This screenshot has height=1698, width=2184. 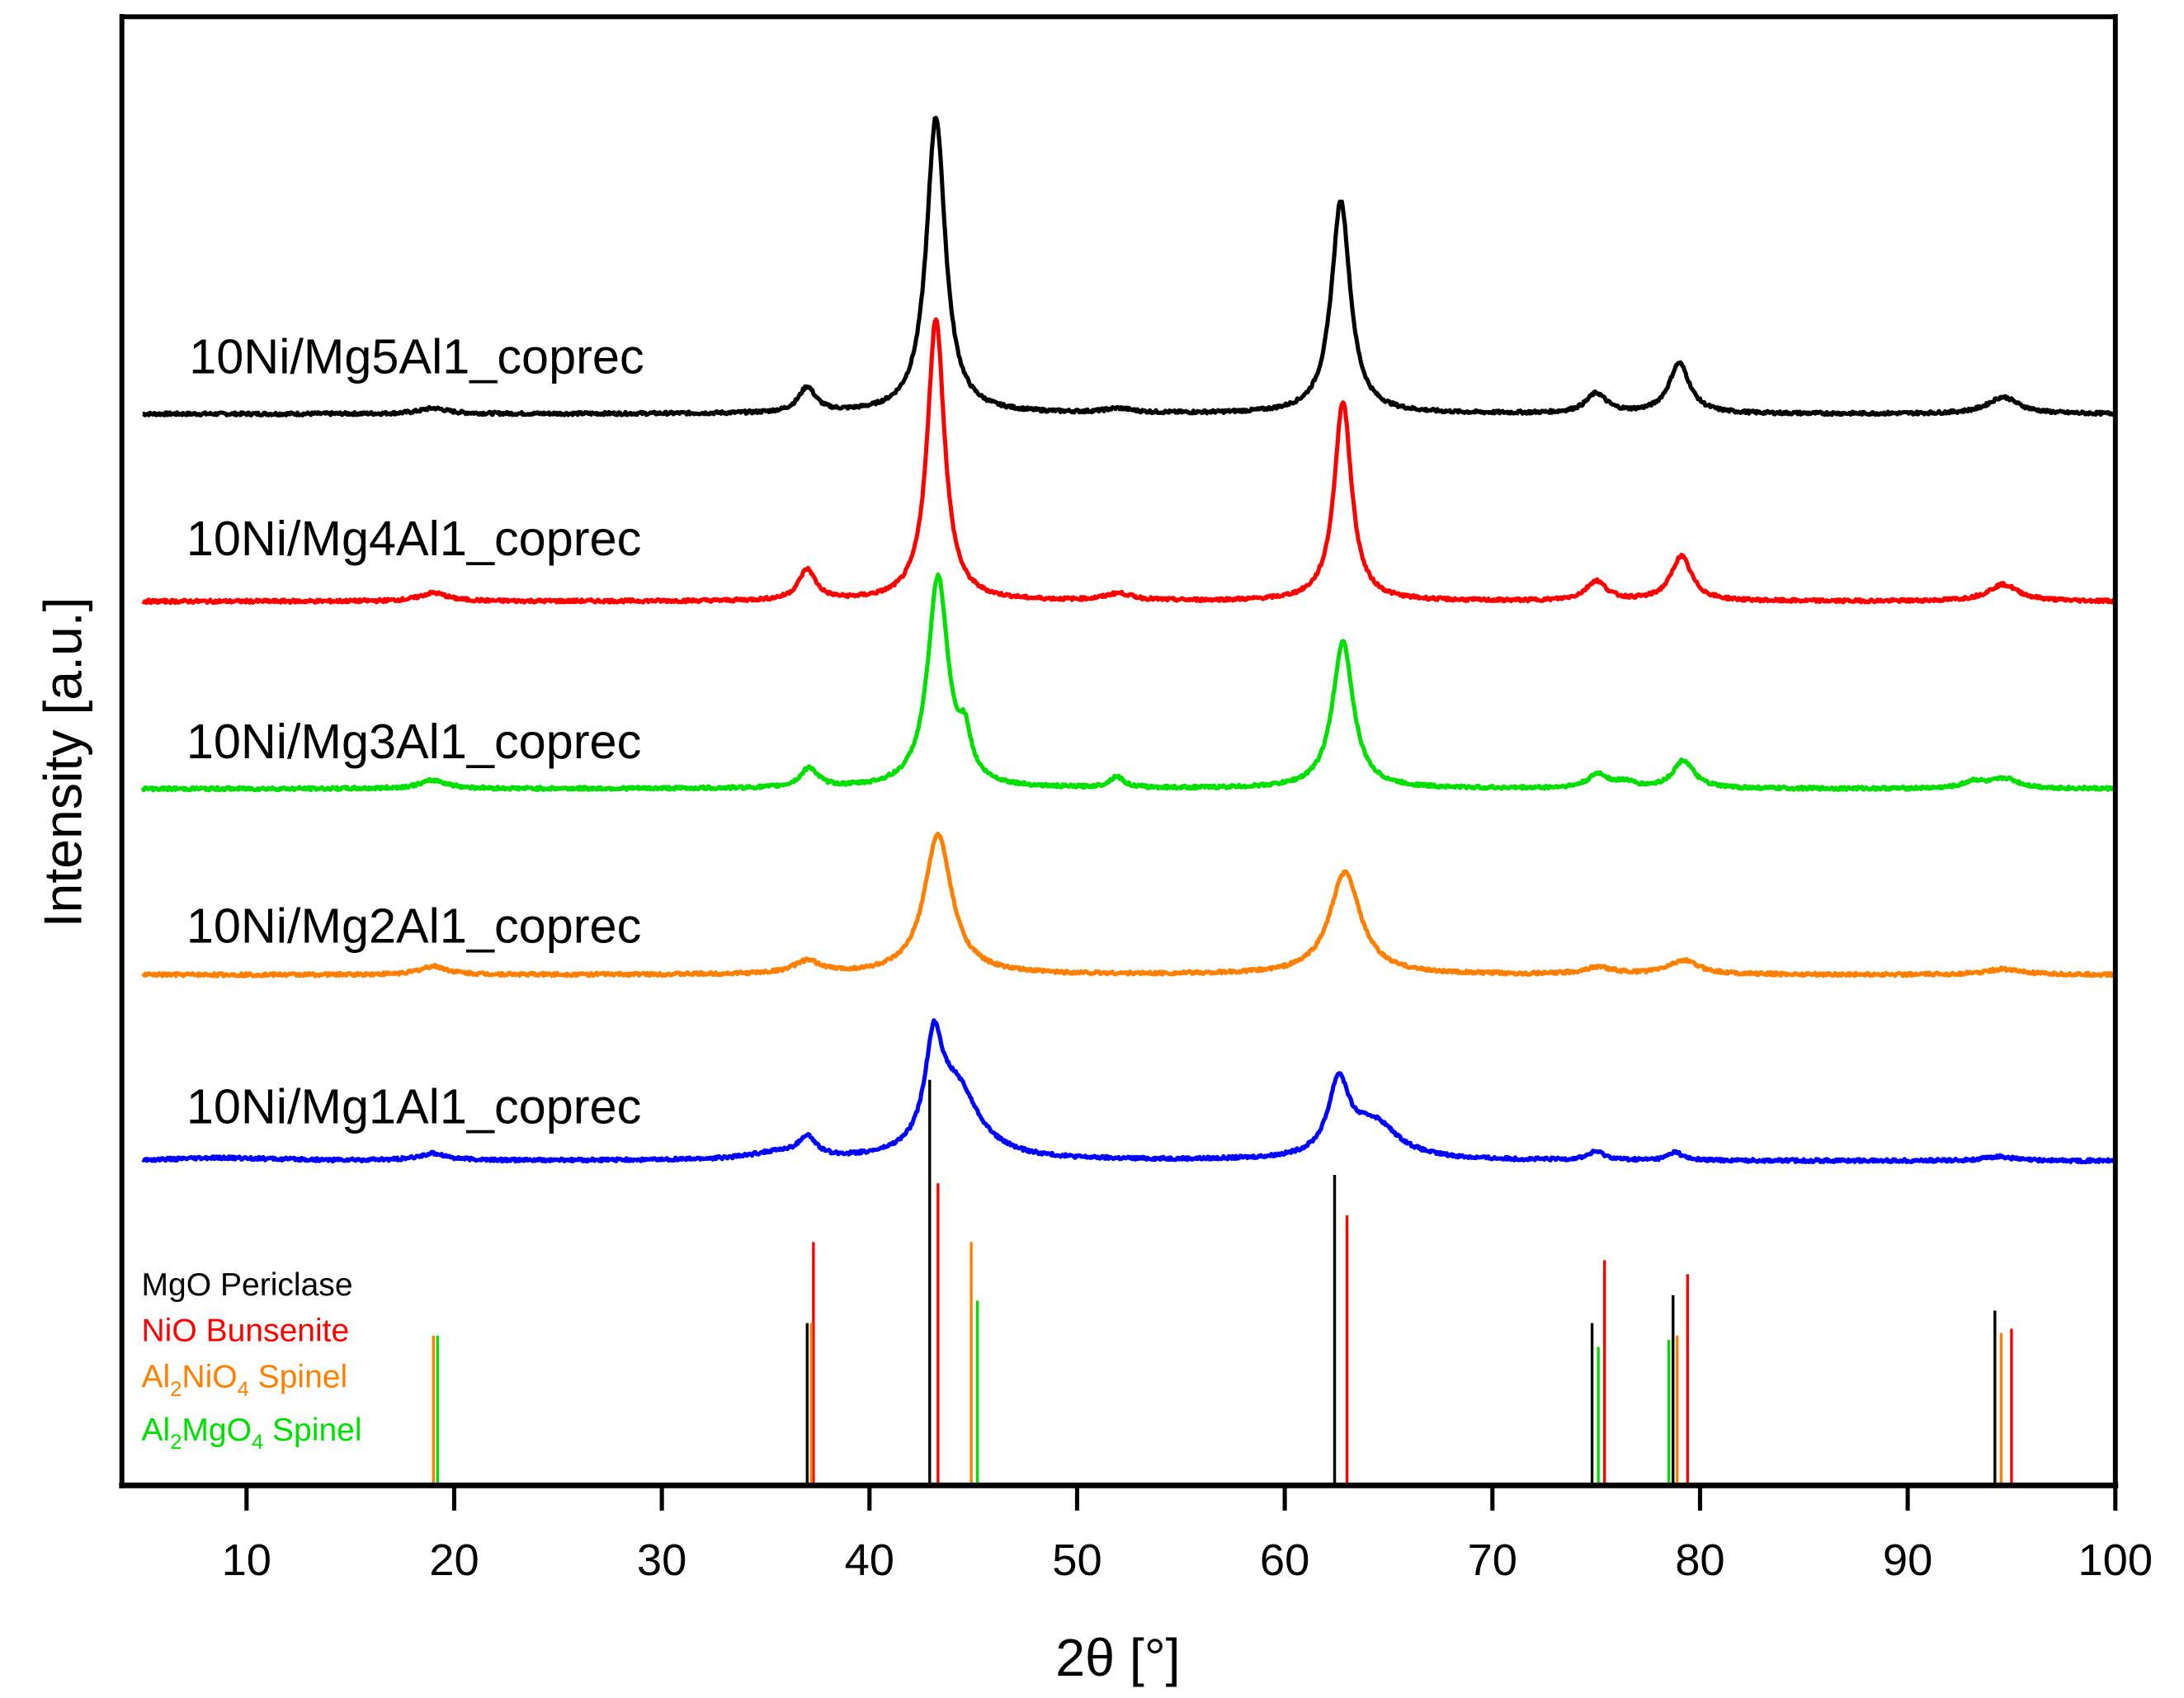 I want to click on x-tick-label: 60, so click(x=1284, y=1560).